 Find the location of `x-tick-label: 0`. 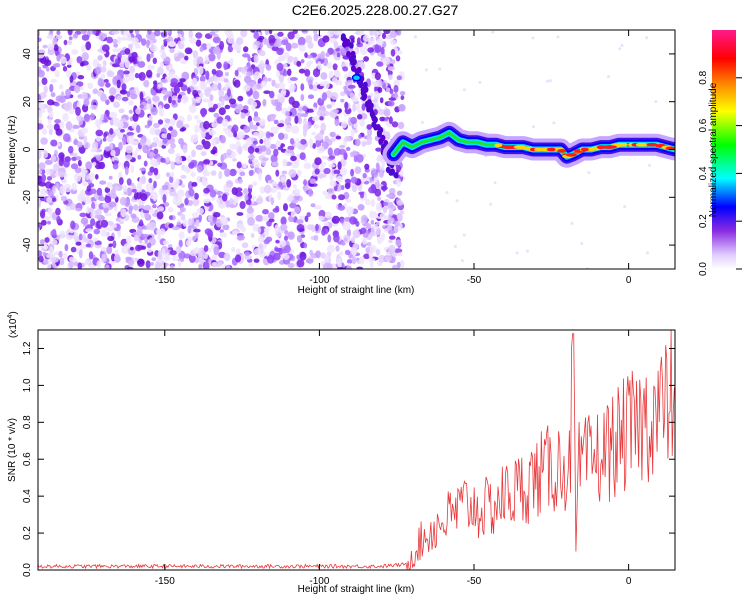

x-tick-label: 0 is located at coordinates (629, 280).